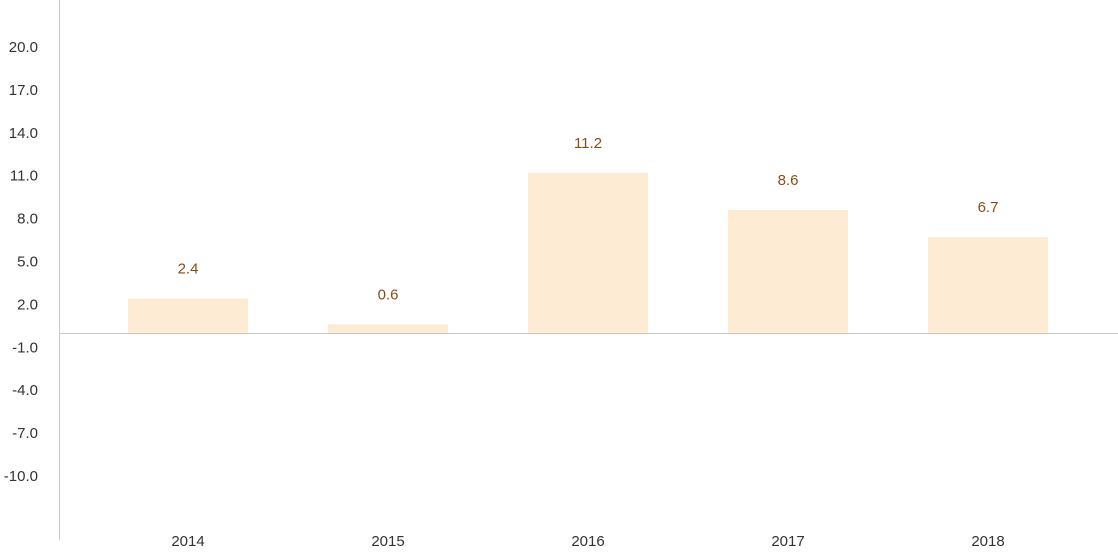 The width and height of the screenshot is (1118, 556). I want to click on x-tick-label: 2016, so click(587, 541).